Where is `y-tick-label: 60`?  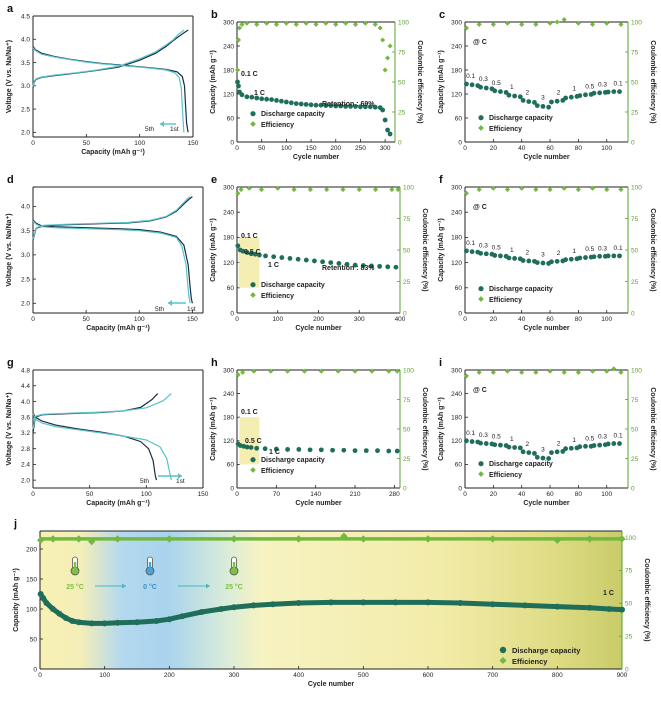 y-tick-label: 60 is located at coordinates (459, 465).